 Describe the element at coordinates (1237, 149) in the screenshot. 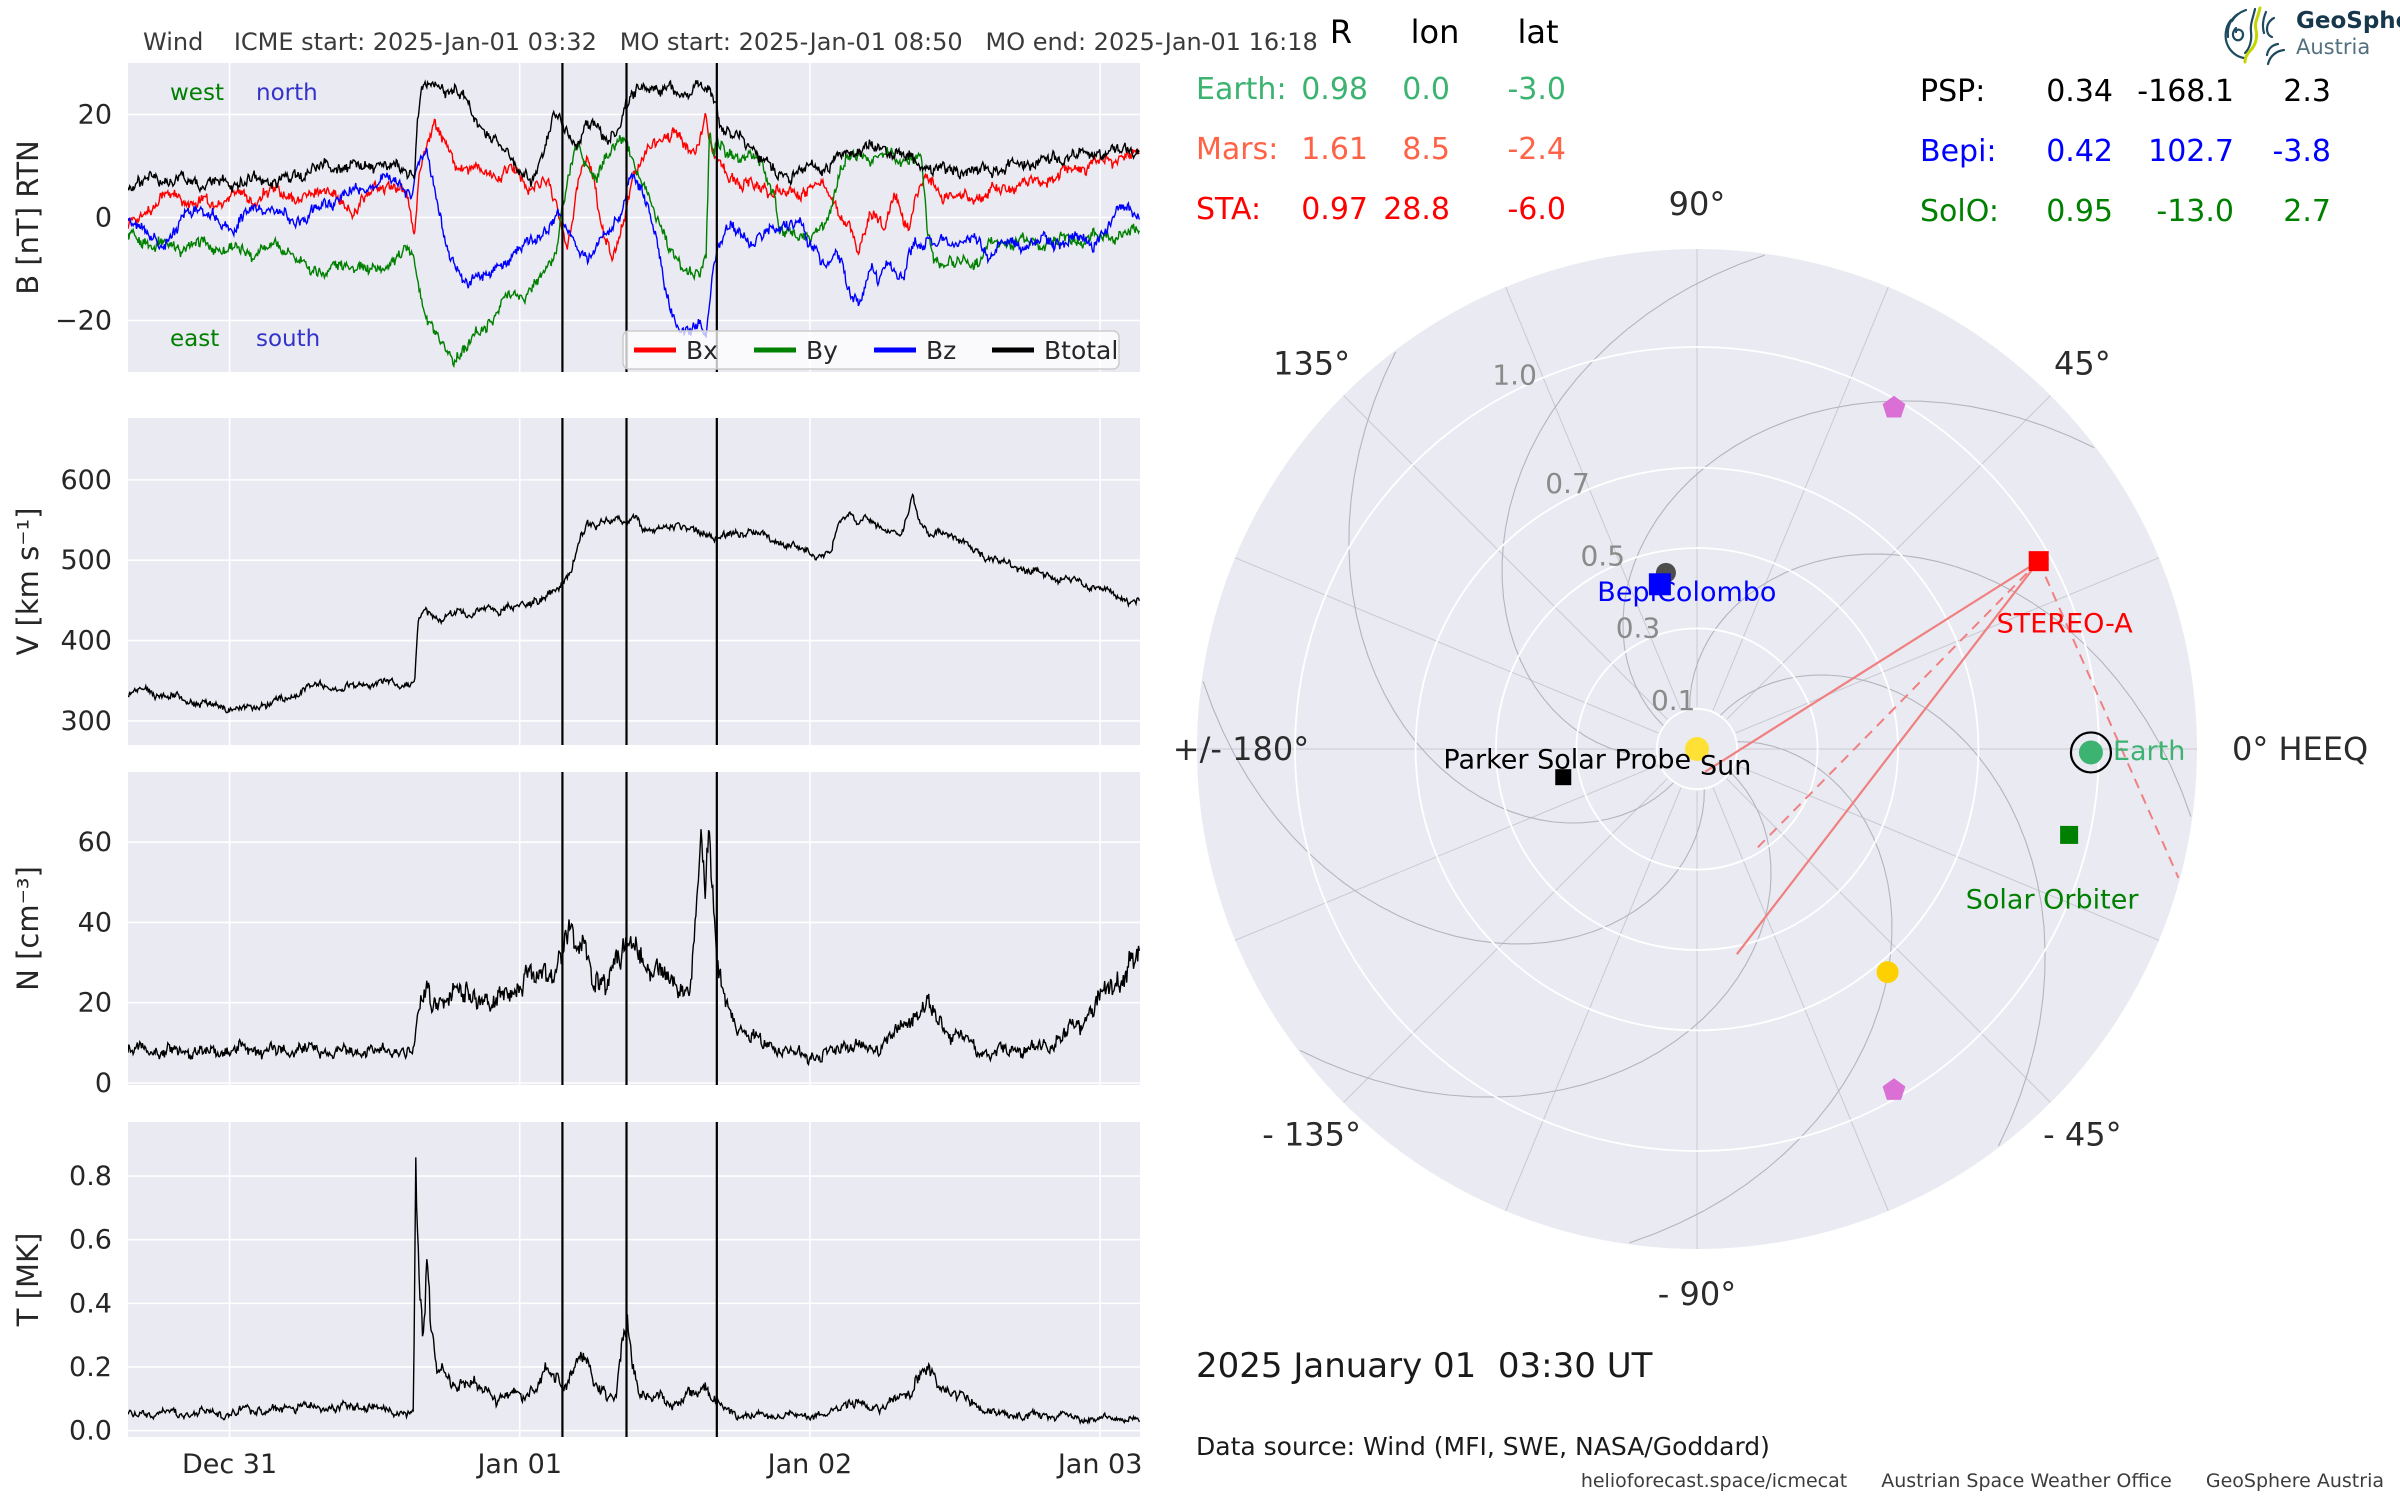

I see `row-label: Mars:` at that location.